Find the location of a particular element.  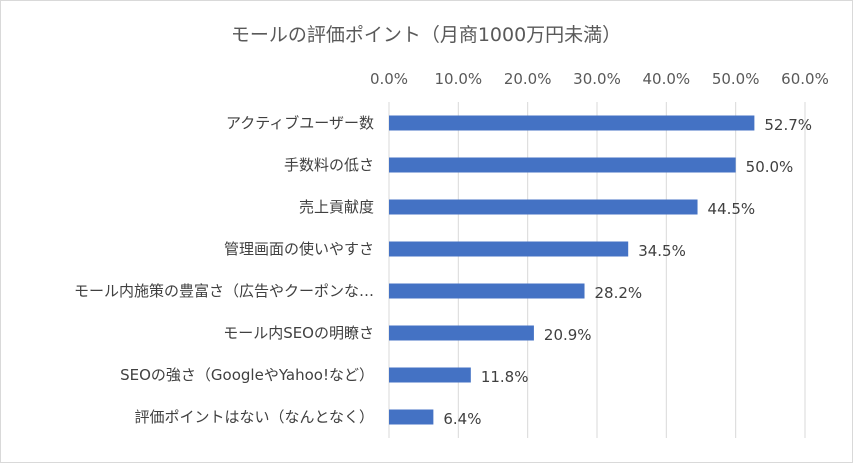

data-label: 52.7% is located at coordinates (788, 125).